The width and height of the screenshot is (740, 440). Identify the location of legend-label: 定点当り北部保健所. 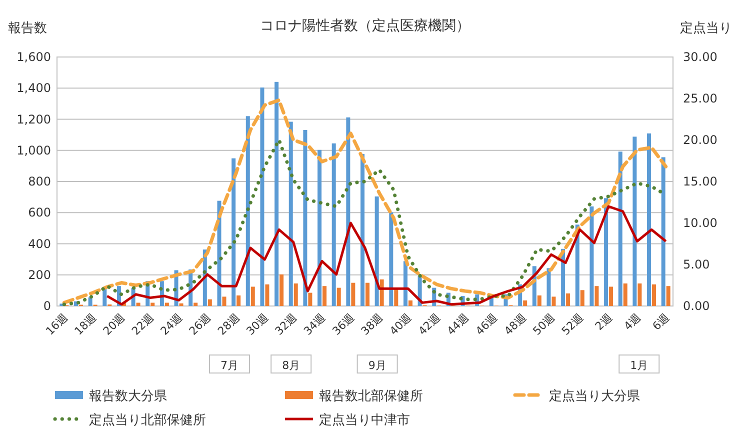
(147, 420).